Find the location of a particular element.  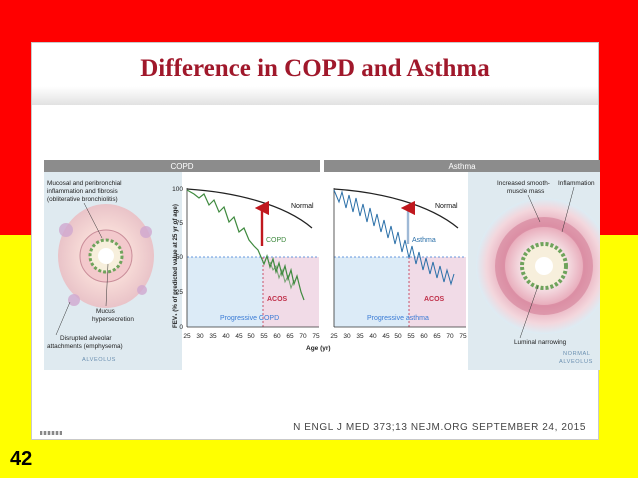

slide-thumbnail-marker is located at coordinates (51, 433).